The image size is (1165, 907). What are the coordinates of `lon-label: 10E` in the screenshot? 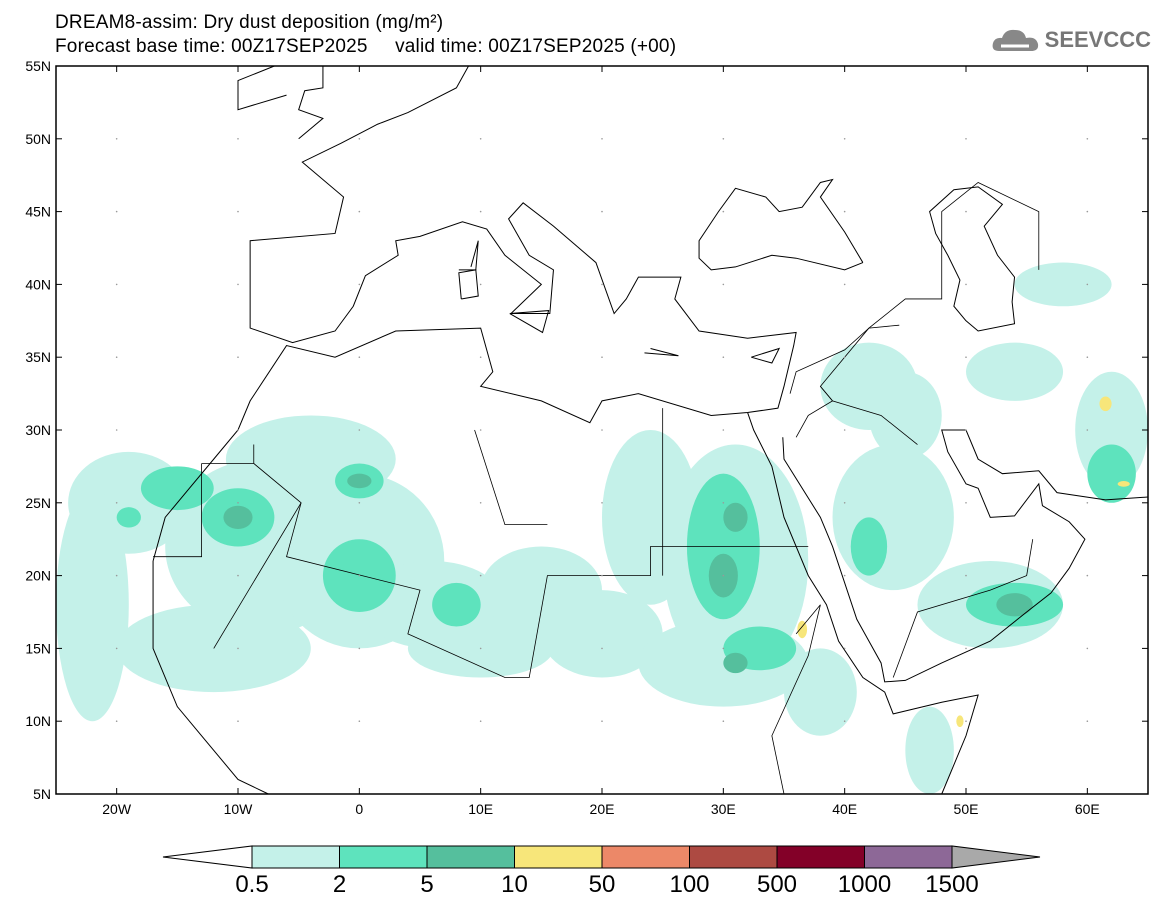 It's located at (480, 809).